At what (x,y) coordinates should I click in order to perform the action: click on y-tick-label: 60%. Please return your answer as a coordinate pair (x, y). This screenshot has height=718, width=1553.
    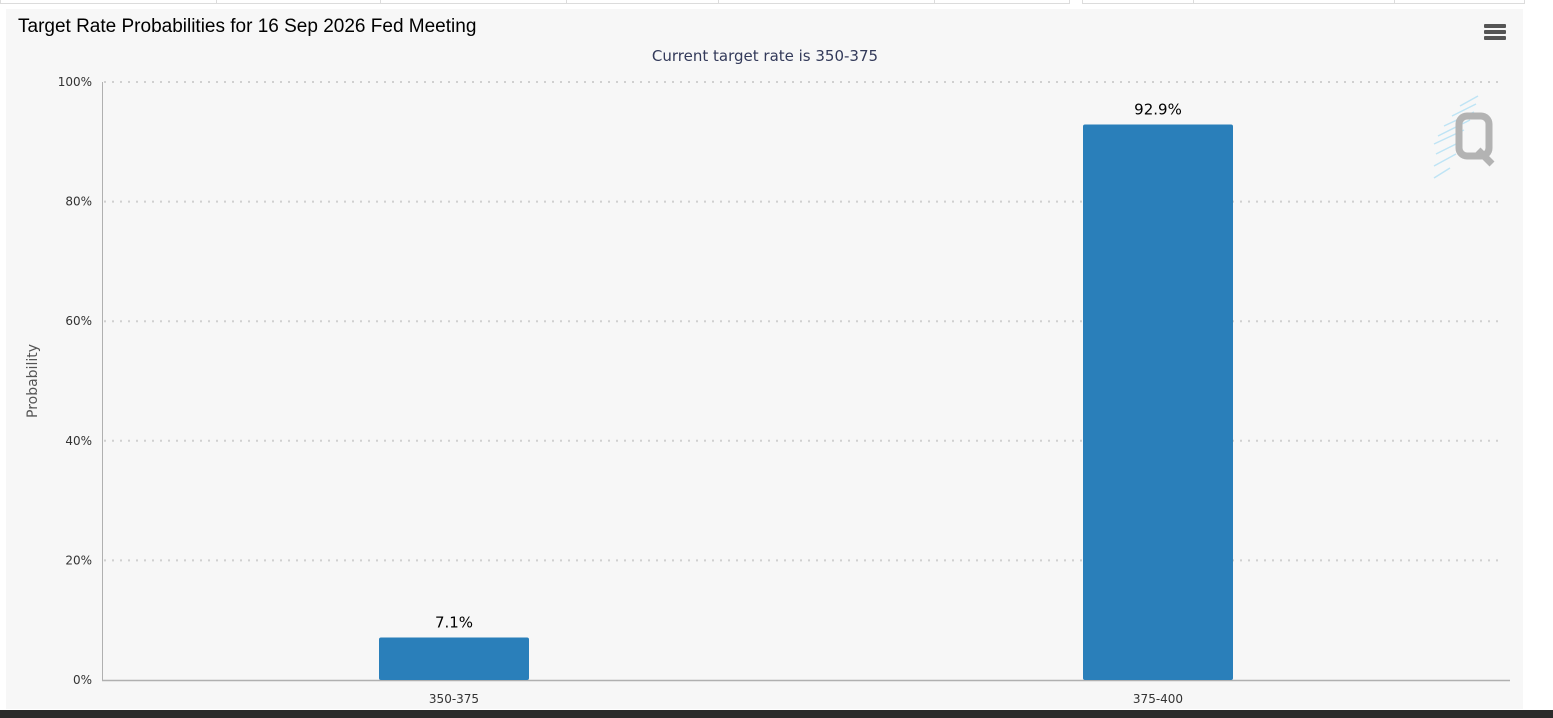
    Looking at the image, I should click on (78, 321).